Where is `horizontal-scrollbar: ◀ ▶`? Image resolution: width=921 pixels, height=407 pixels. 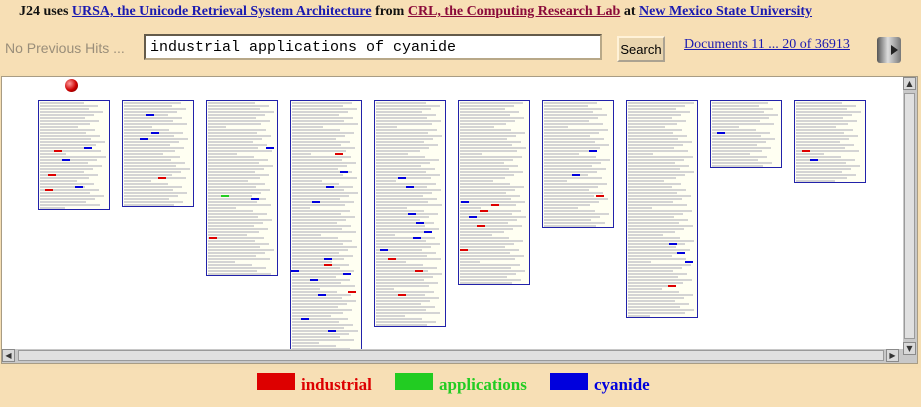 horizontal-scrollbar: ◀ ▶ is located at coordinates (452, 356).